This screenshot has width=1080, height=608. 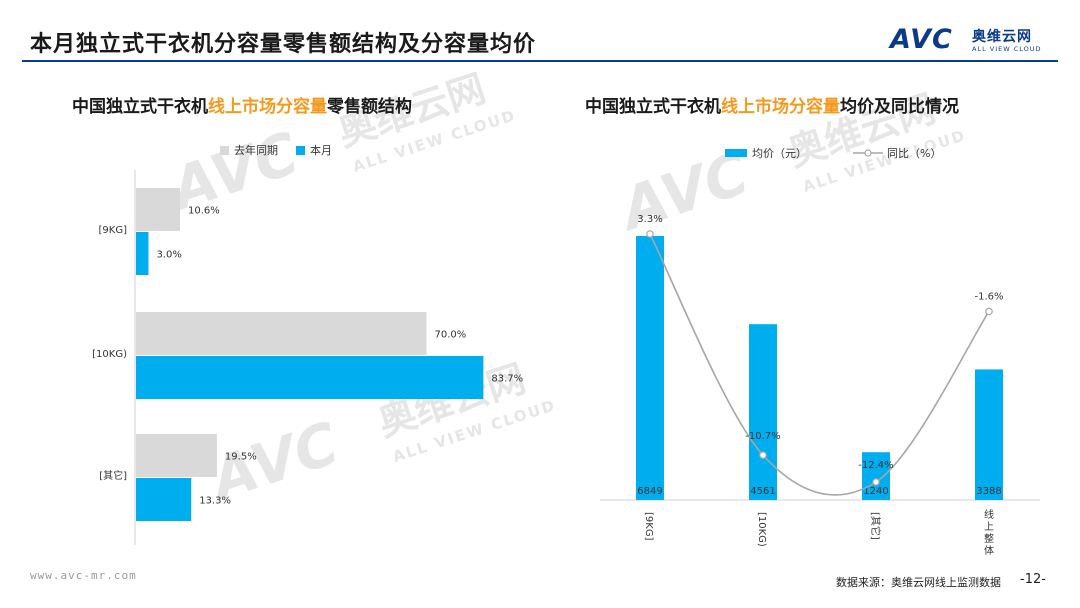 What do you see at coordinates (140, 107) in the screenshot?
I see `left-title-part-1: 中国独立式干衣机` at bounding box center [140, 107].